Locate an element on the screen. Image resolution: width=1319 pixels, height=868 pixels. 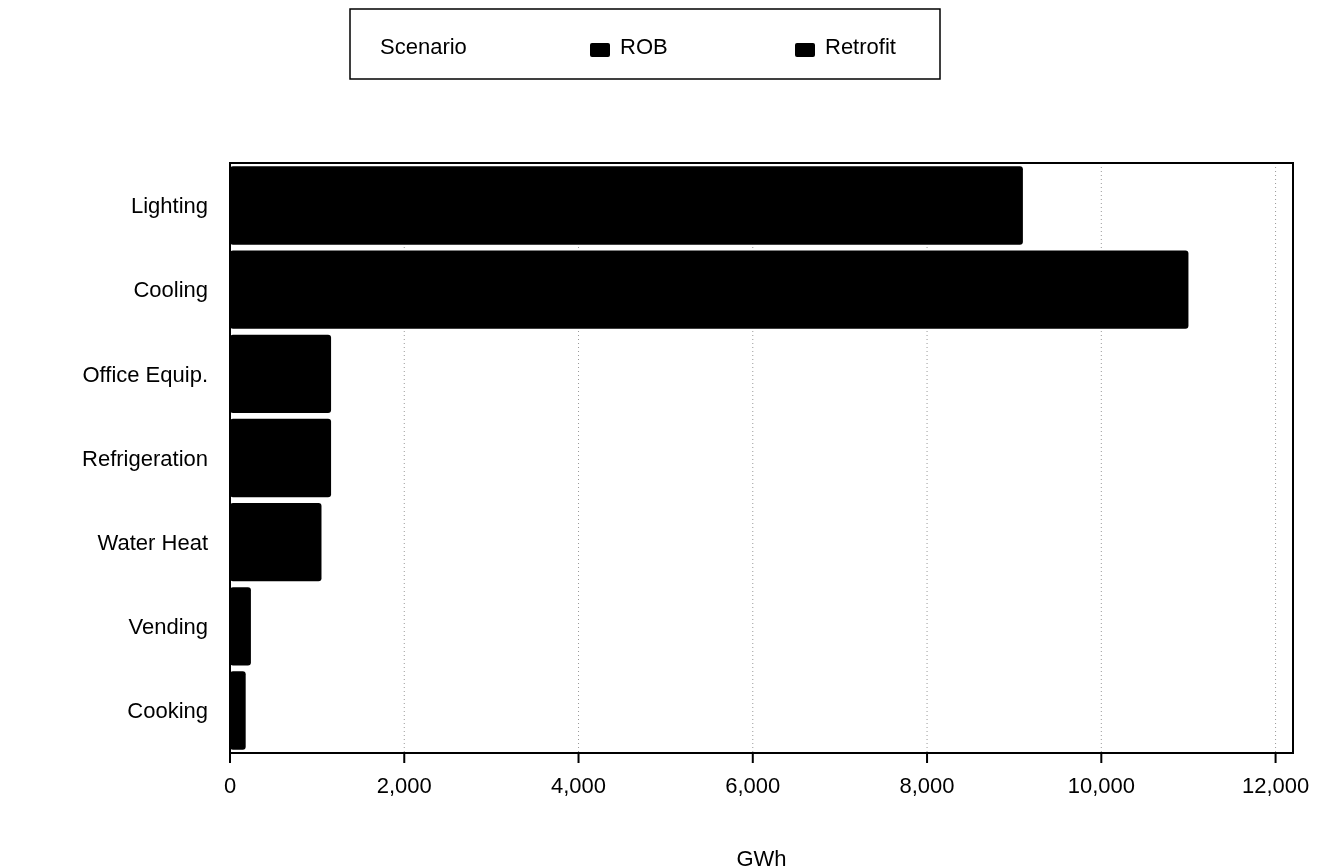
x-tick-label: 2,000 is located at coordinates (404, 785).